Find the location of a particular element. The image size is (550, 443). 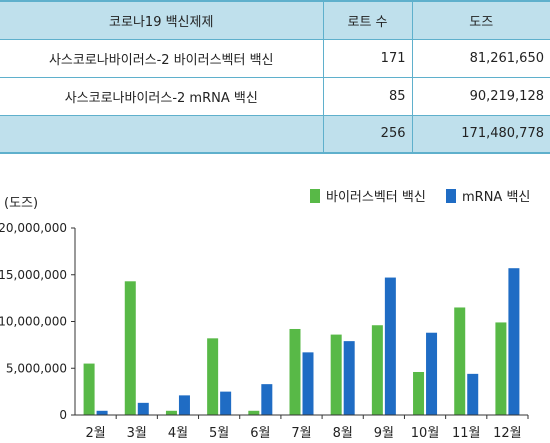

table-total-row: 256 171,480,778 is located at coordinates (275, 134).